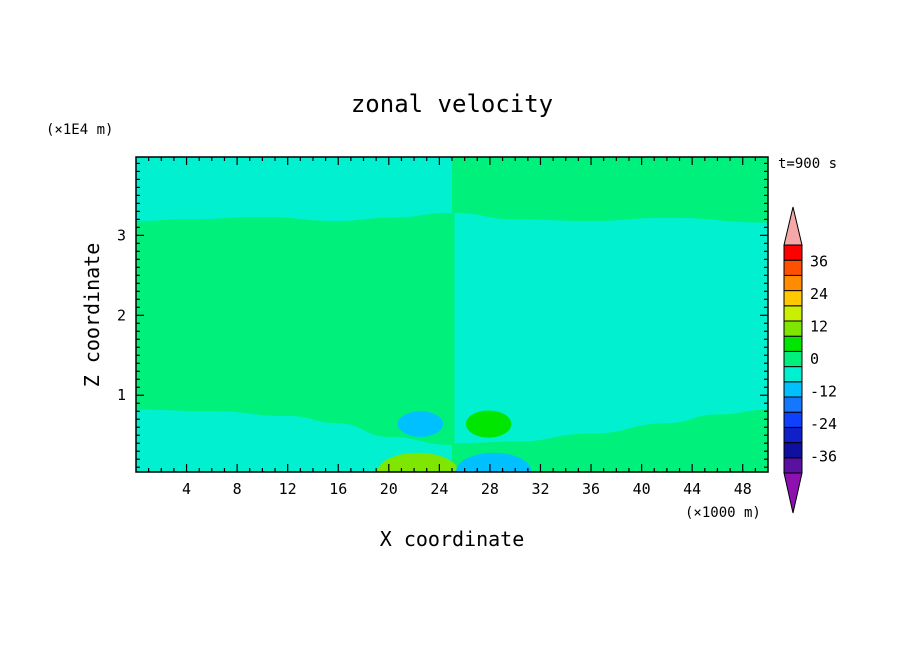 Image resolution: width=904 pixels, height=654 pixels. What do you see at coordinates (452, 104) in the screenshot?
I see `chart-title: zonal velocity` at bounding box center [452, 104].